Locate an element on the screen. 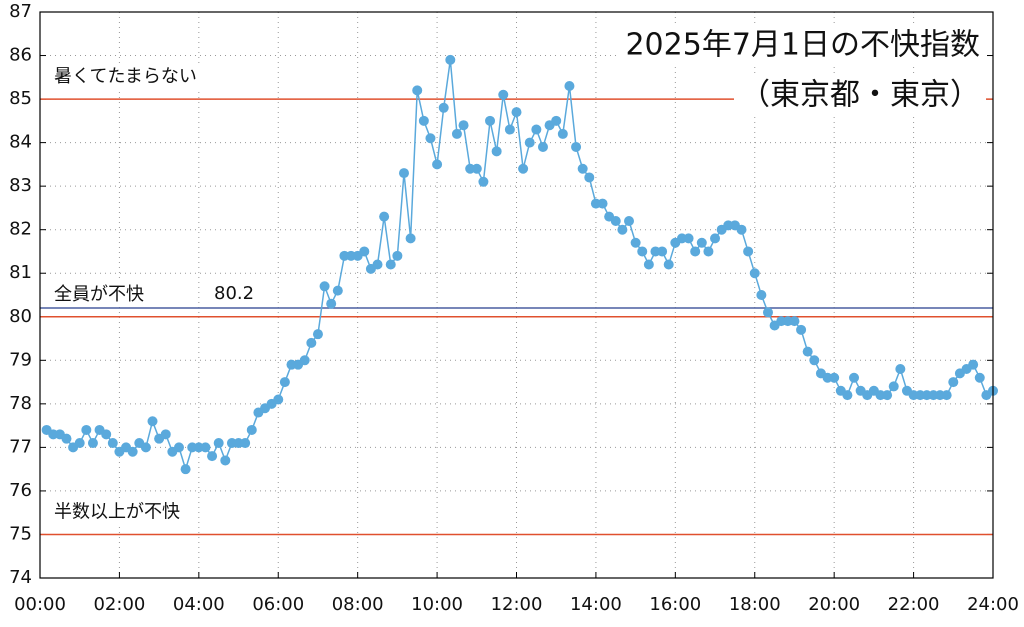 This screenshot has width=1024, height=627. x-tick-label: 00:00 is located at coordinates (40, 604).